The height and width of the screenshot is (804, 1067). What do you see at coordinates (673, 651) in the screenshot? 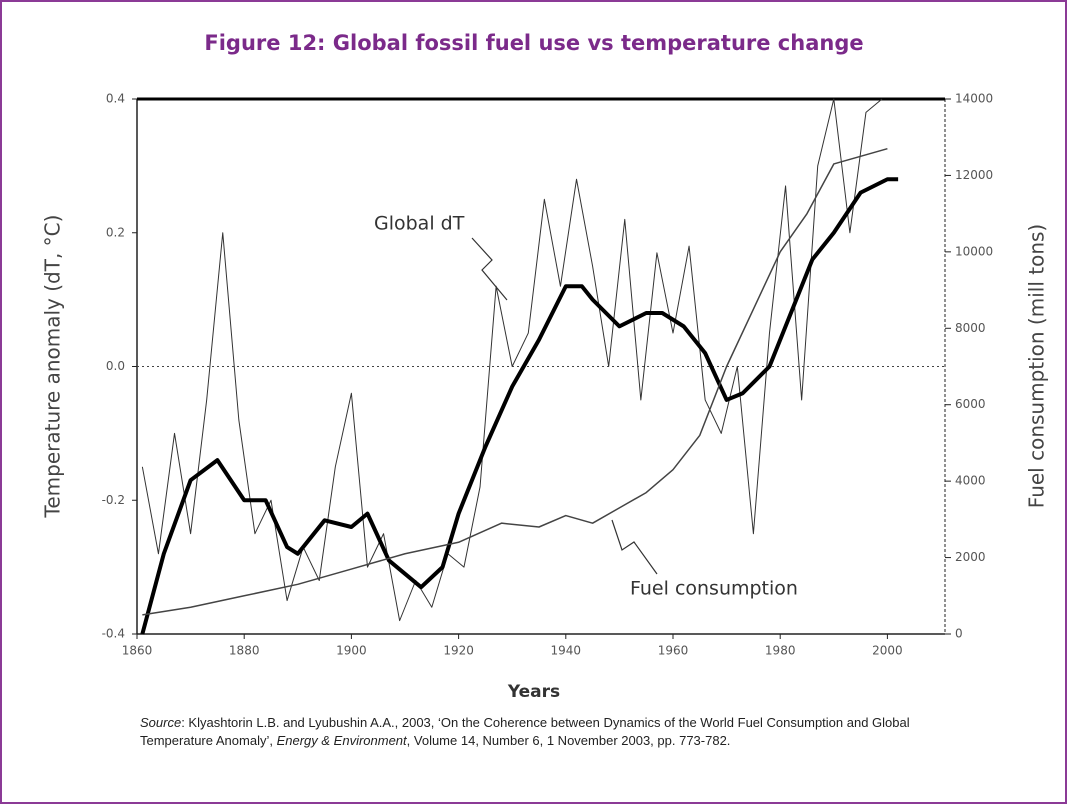
I see `x-tick-label: 1960` at bounding box center [673, 651].